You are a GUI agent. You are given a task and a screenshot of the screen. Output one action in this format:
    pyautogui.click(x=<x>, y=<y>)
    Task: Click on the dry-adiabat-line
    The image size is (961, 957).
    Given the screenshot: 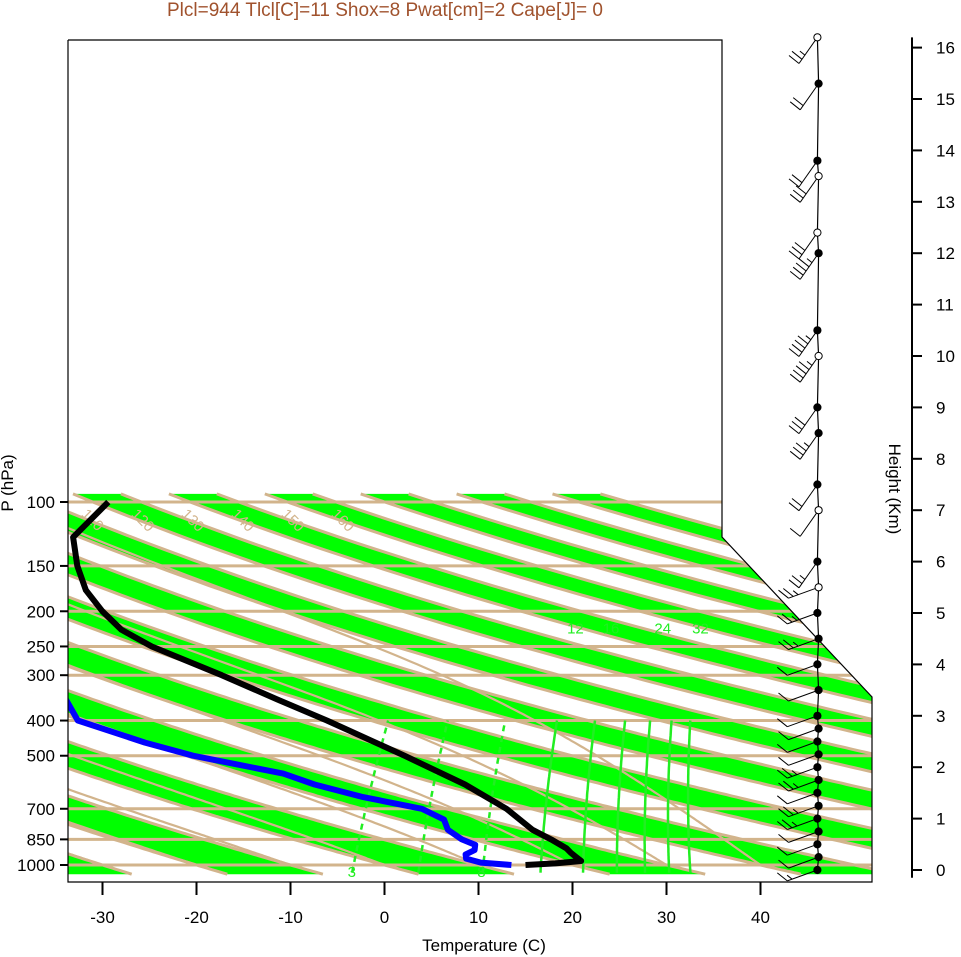 What is the action you would take?
    pyautogui.click(x=196, y=684)
    